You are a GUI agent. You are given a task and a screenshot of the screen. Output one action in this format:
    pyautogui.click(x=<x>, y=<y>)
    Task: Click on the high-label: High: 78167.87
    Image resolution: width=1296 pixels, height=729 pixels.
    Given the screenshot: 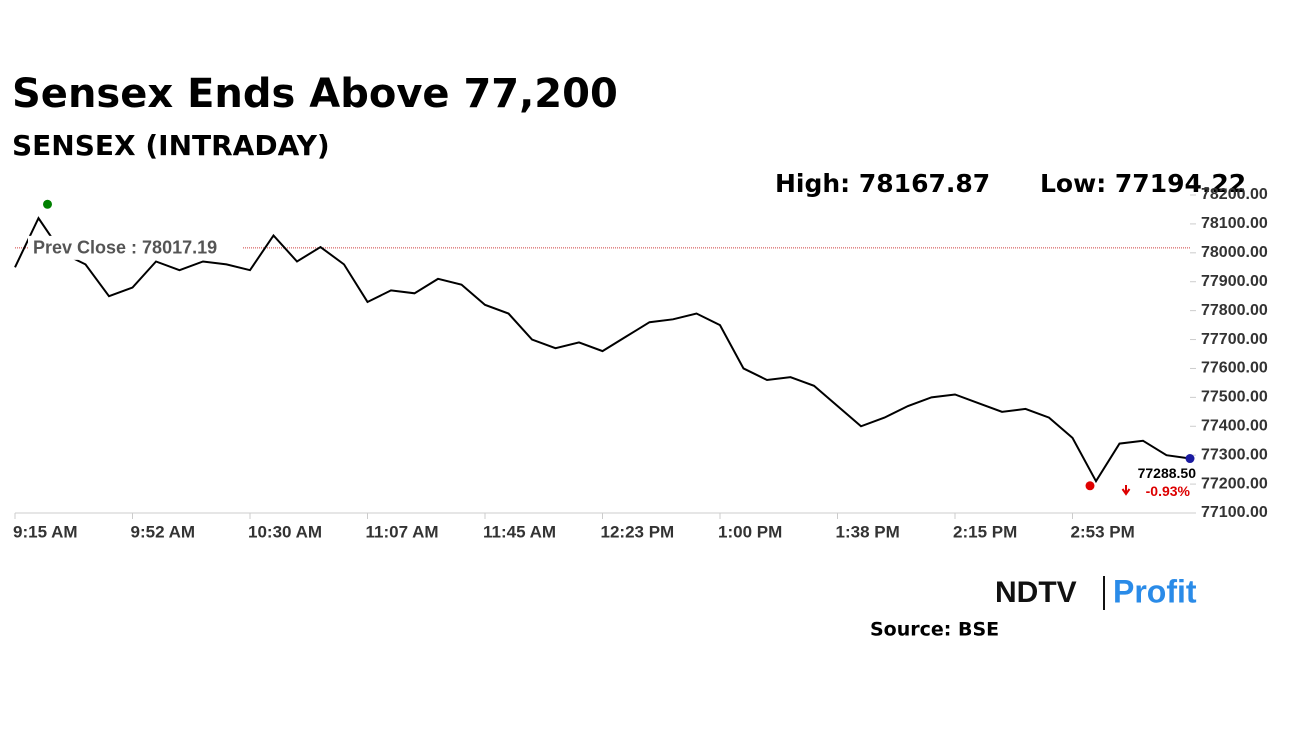 What is the action you would take?
    pyautogui.click(x=882, y=183)
    